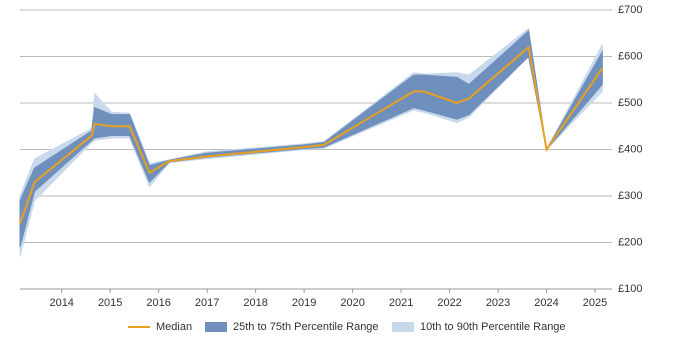 The width and height of the screenshot is (700, 350). I want to click on x-tick-label: 2018, so click(255, 303).